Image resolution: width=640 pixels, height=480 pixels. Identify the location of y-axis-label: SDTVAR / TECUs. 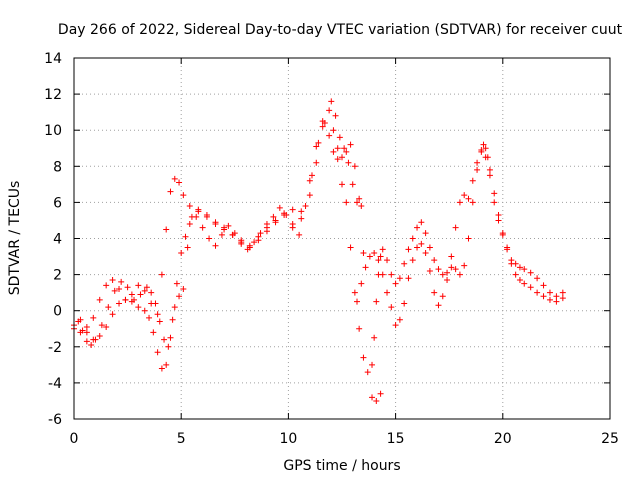
(15, 238).